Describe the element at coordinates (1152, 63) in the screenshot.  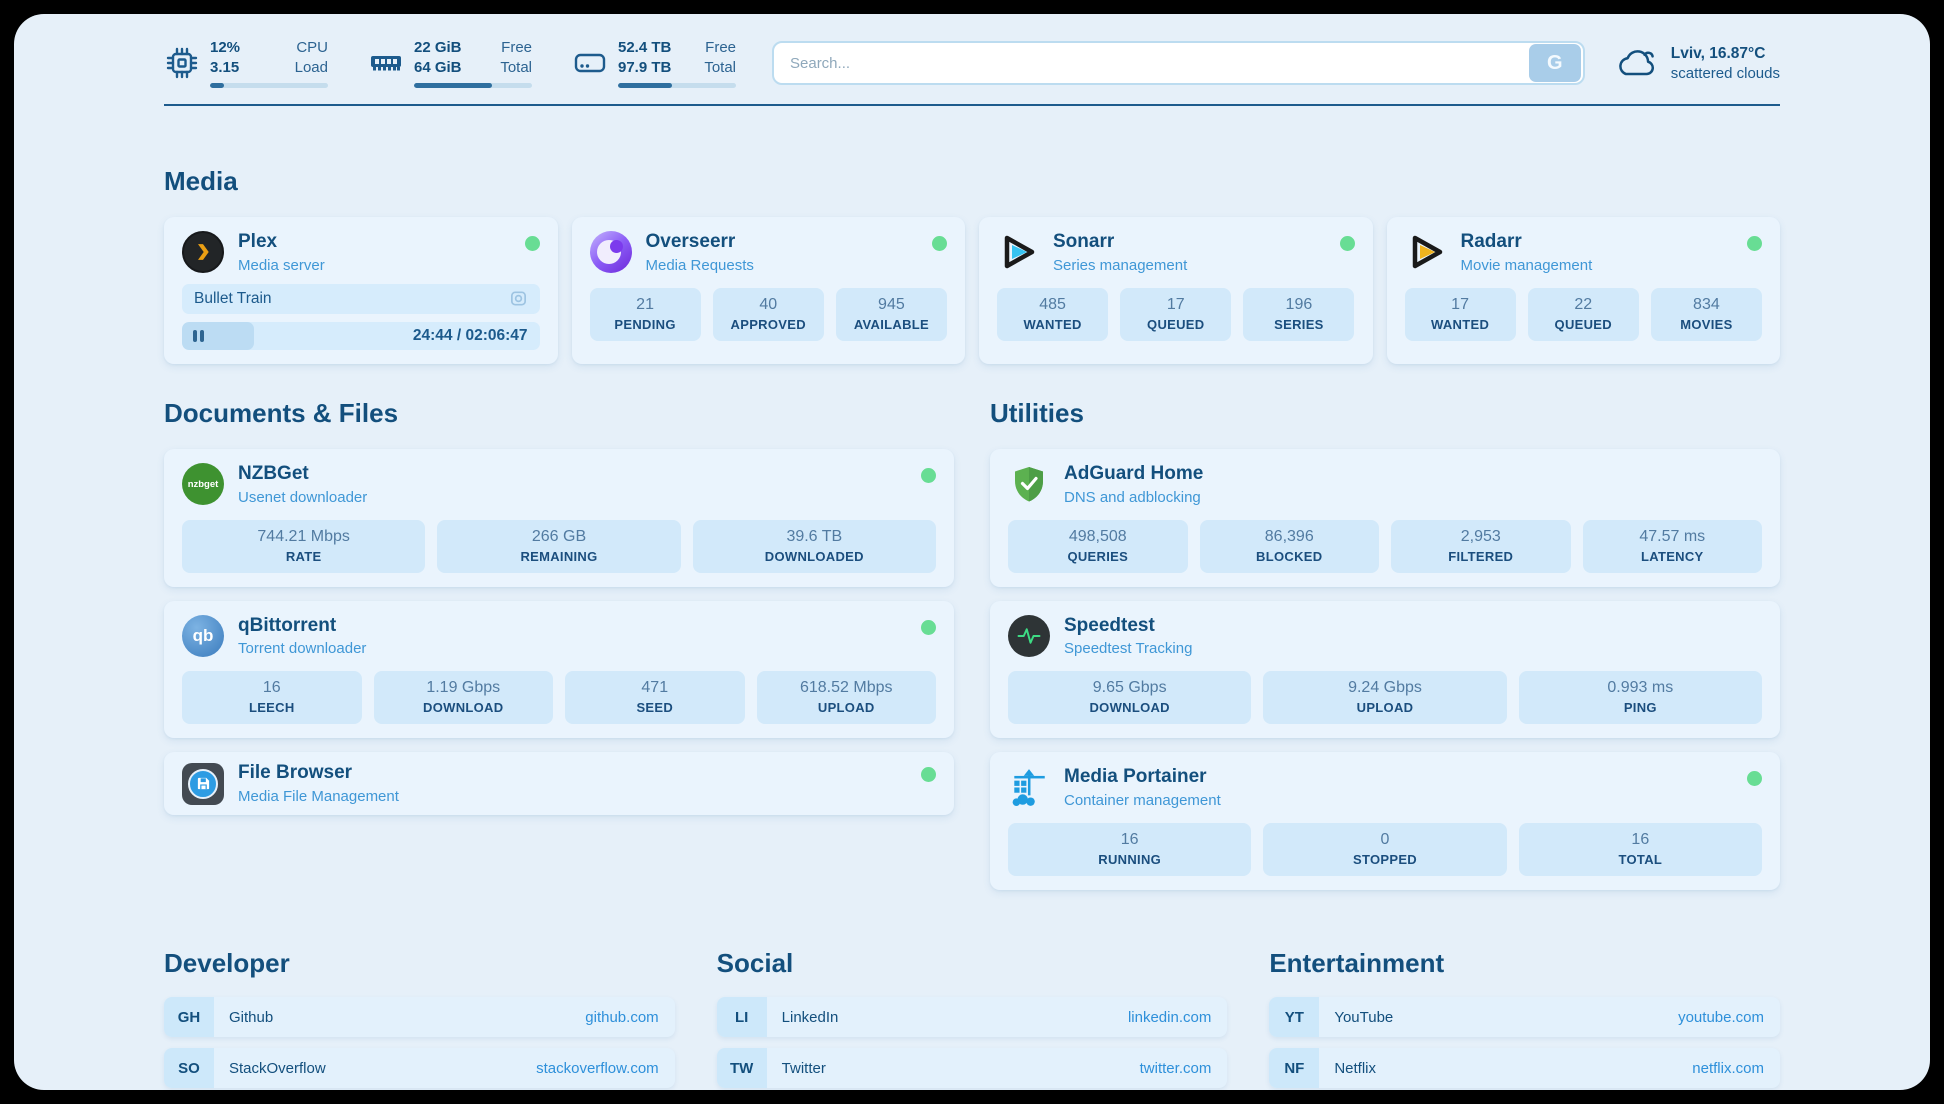
I see `search-input` at that location.